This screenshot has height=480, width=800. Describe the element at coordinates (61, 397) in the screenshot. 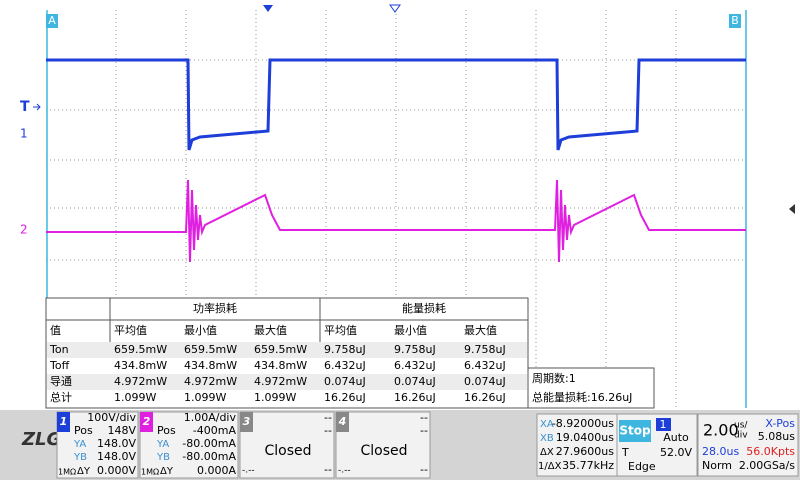

I see `cell: 总计` at that location.